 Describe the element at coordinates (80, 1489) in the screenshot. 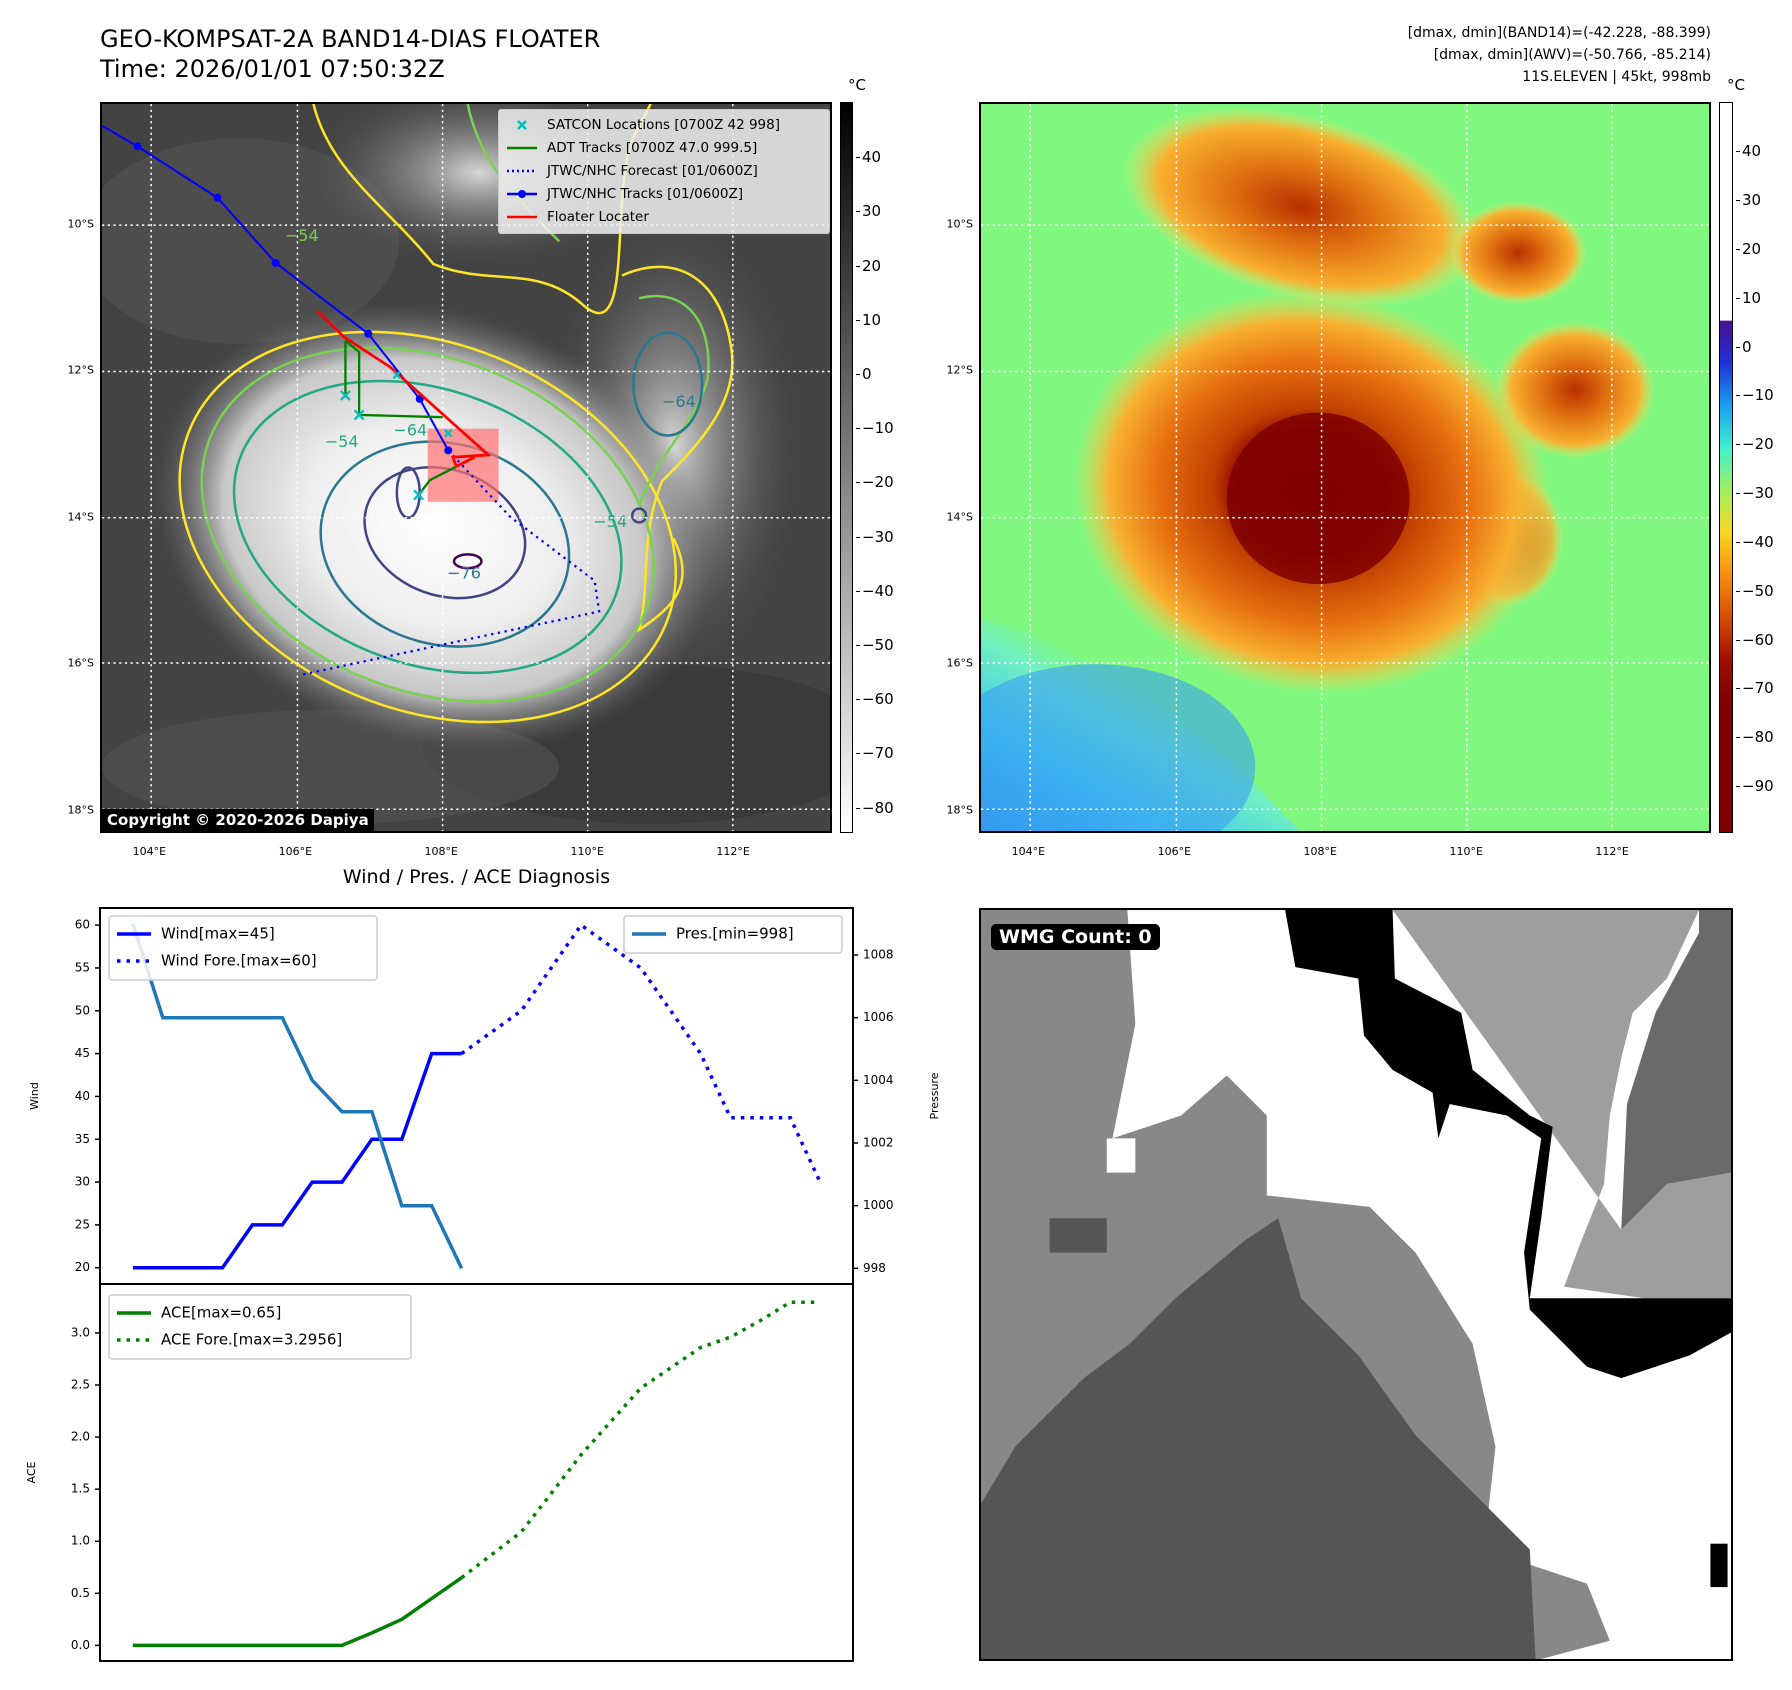

I see `ace-tick-label: 1.5` at that location.